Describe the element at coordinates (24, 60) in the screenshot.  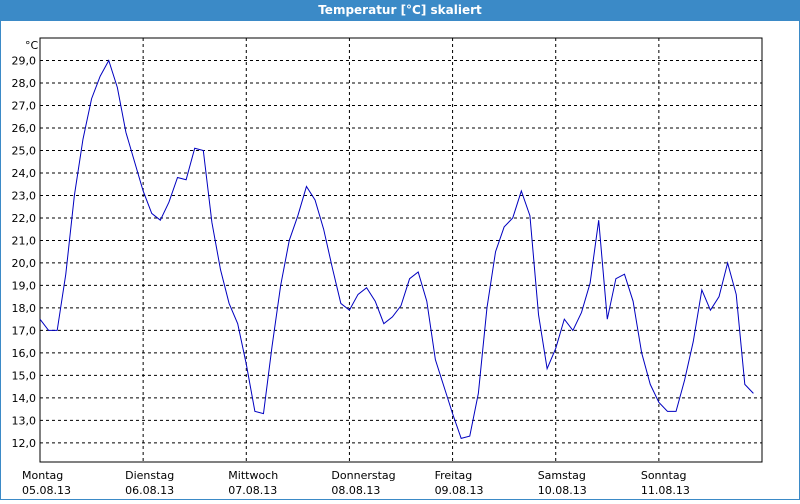
I see `y-tick-label: 29,0` at that location.